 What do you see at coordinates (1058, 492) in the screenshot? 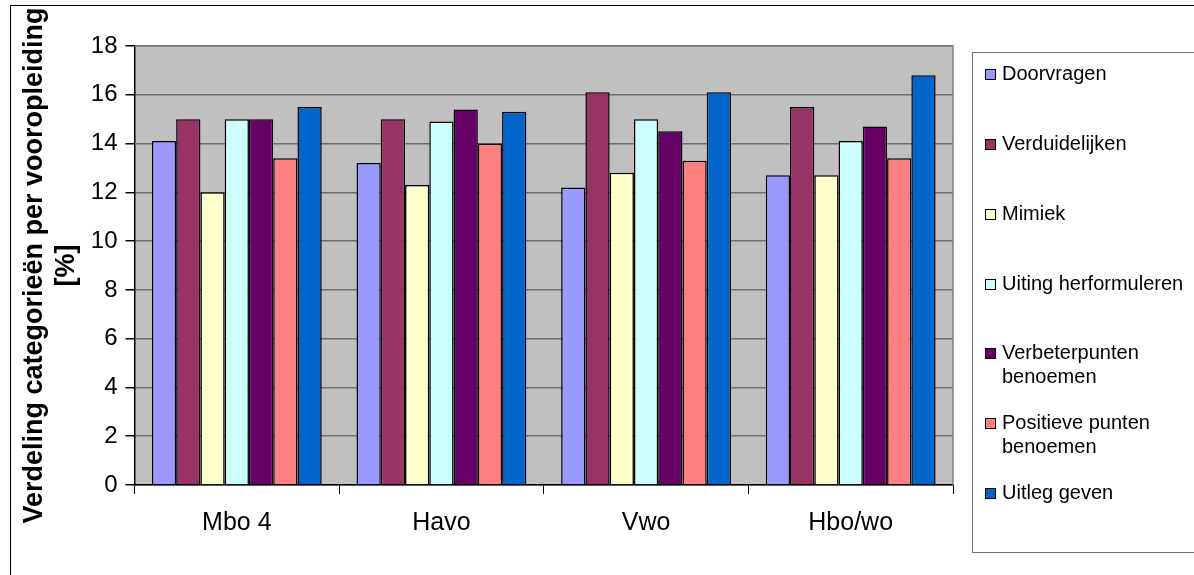
I see `legend-label: Uitleg geven` at bounding box center [1058, 492].